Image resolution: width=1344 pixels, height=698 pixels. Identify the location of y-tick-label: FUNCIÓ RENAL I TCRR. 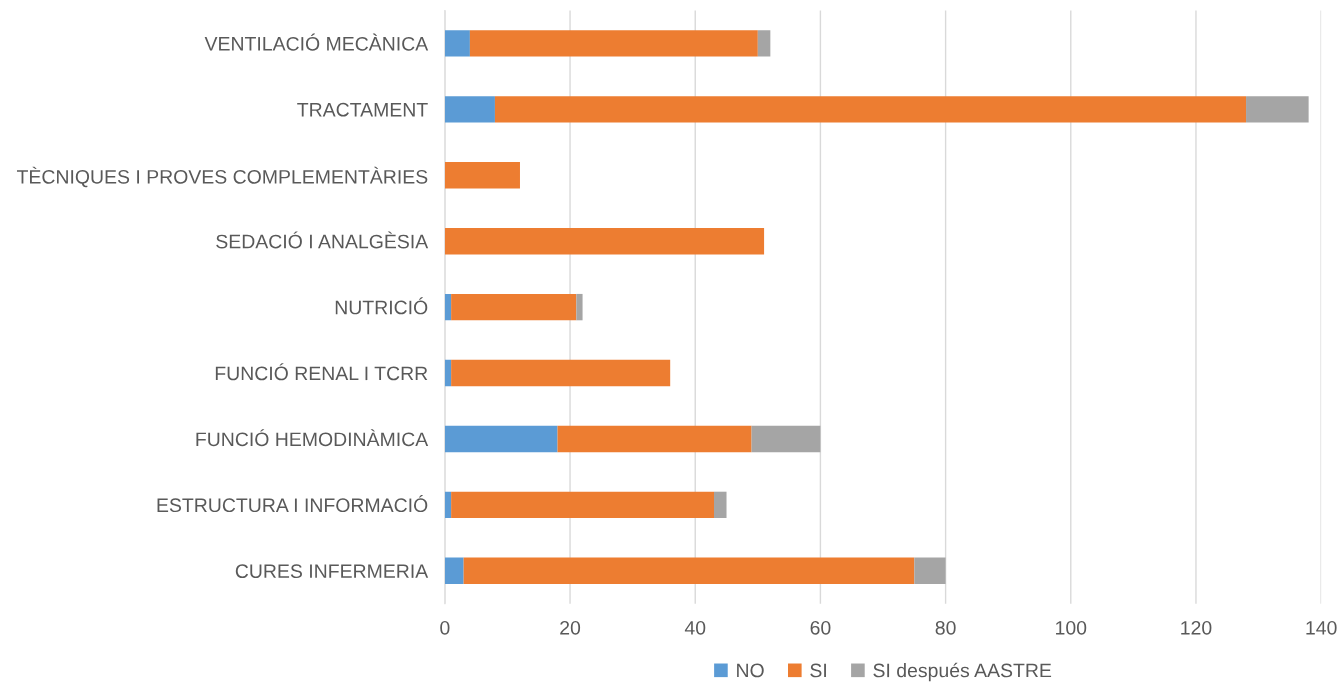
(321, 372).